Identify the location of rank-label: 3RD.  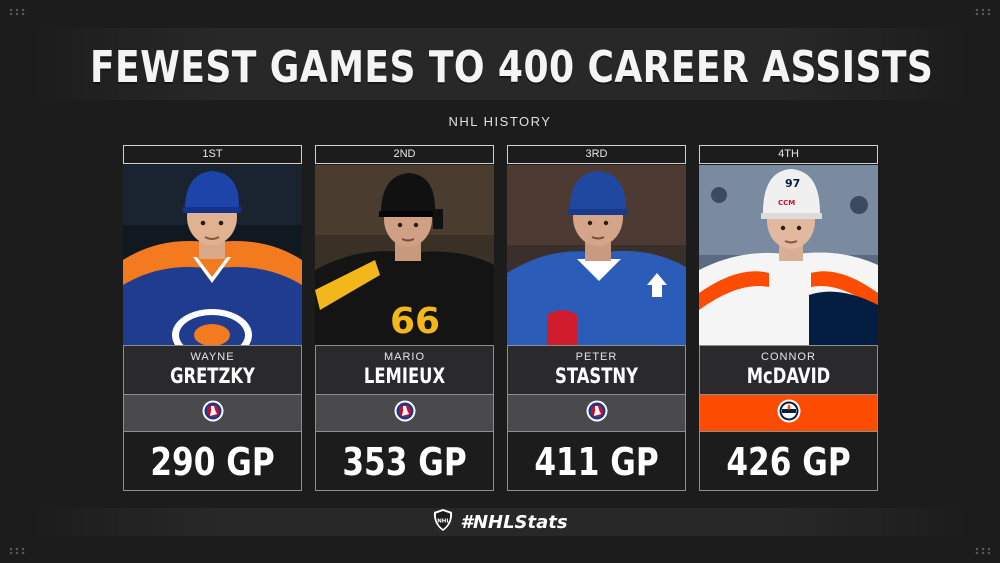
(596, 154).